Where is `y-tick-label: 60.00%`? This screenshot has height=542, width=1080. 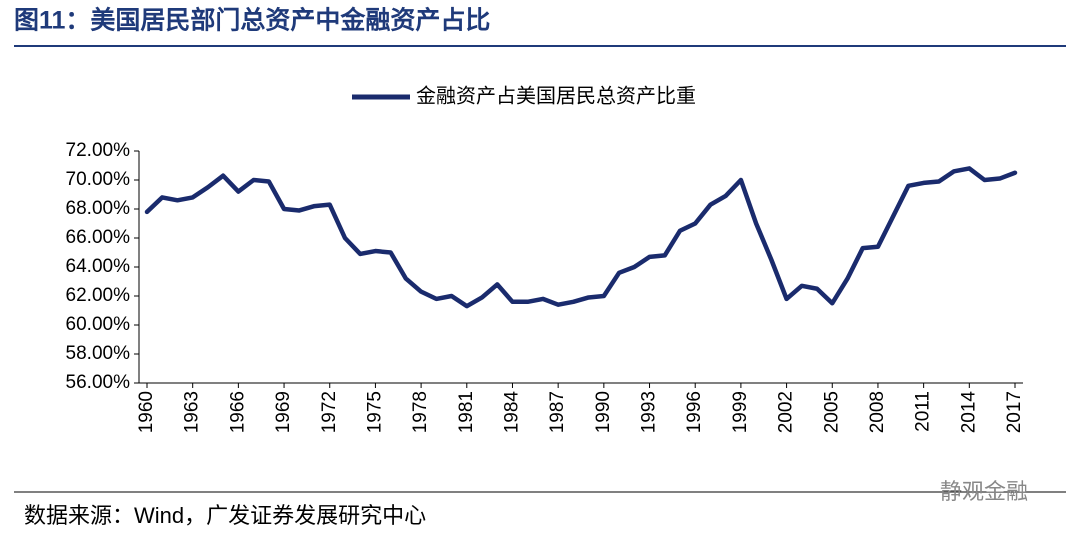 y-tick-label: 60.00% is located at coordinates (98, 324).